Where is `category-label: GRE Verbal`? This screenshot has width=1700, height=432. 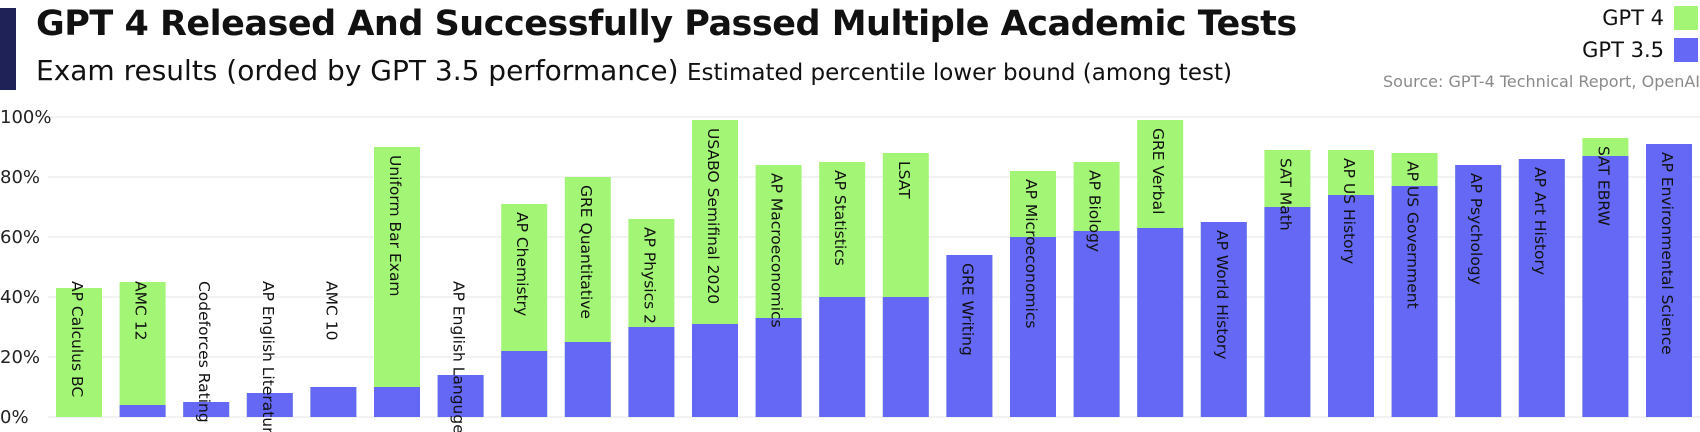
category-label: GRE Verbal is located at coordinates (1158, 171).